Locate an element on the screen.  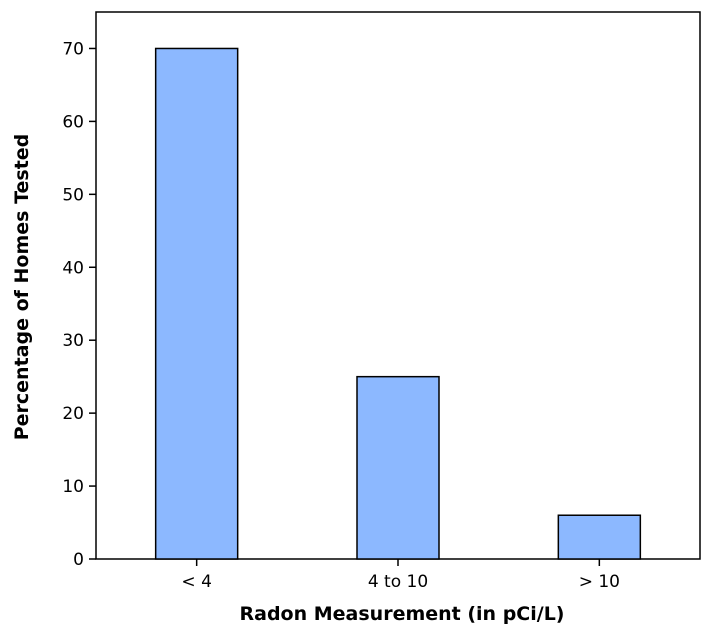
x-tick-label: 4 to 10 is located at coordinates (398, 582).